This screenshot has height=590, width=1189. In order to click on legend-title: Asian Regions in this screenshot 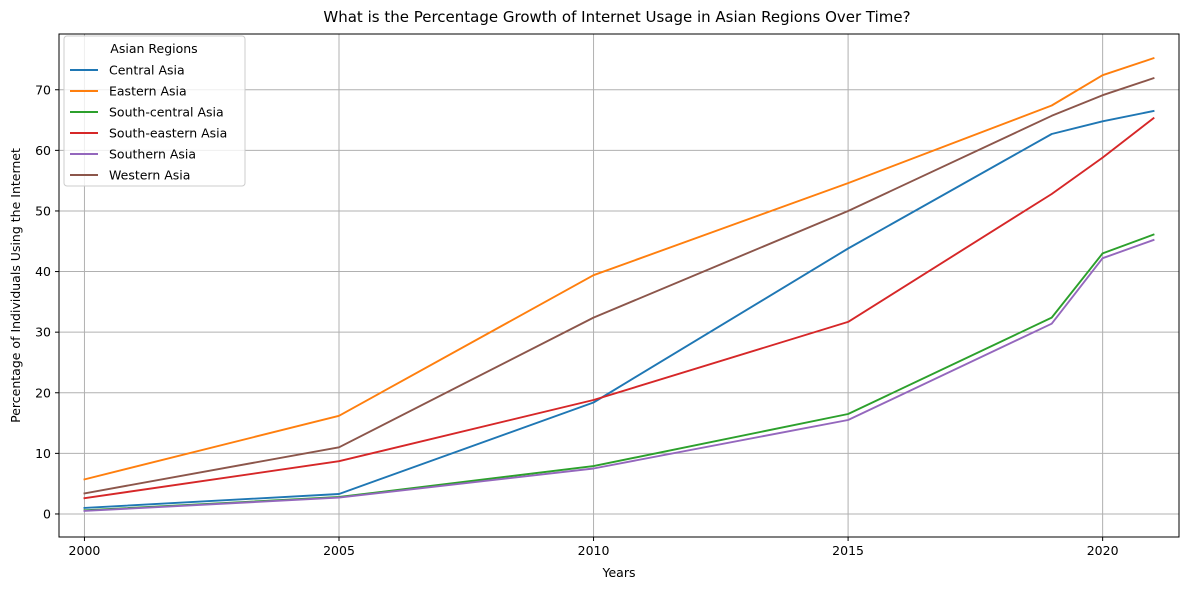, I will do `click(153, 48)`.